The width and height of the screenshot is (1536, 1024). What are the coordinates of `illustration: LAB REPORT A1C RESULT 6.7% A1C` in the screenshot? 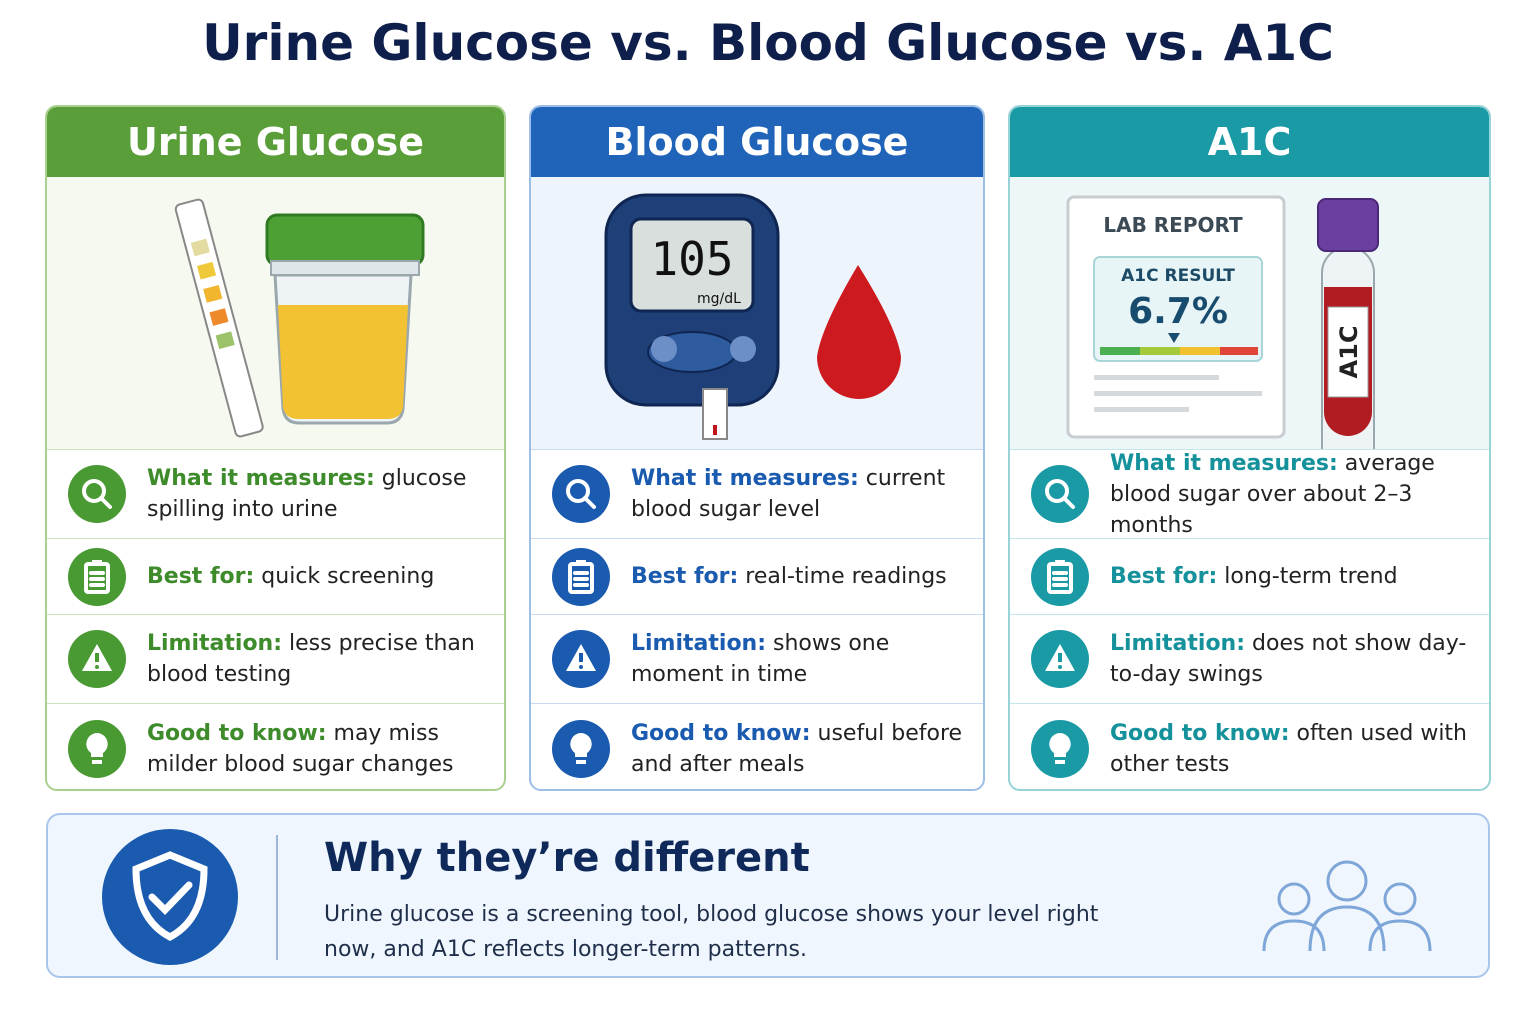 It's located at (1249, 313).